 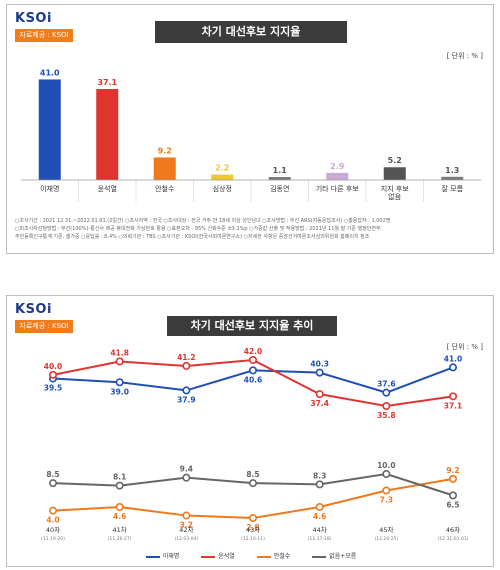 What do you see at coordinates (171, 556) in the screenshot?
I see `legend-label: 이재명` at bounding box center [171, 556].